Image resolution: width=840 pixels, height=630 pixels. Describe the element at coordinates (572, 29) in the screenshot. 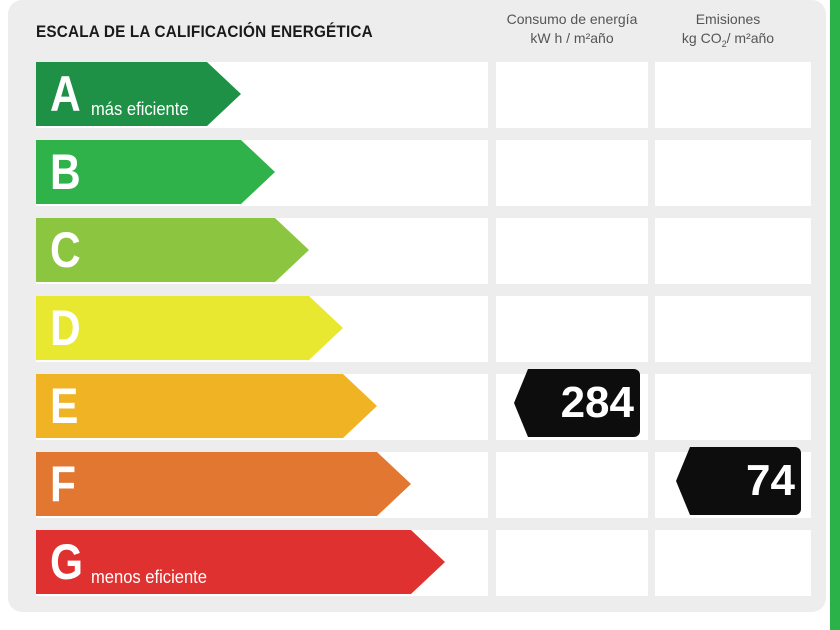

I see `consumo-column-header: Consumo de energía kW h / m²año` at that location.